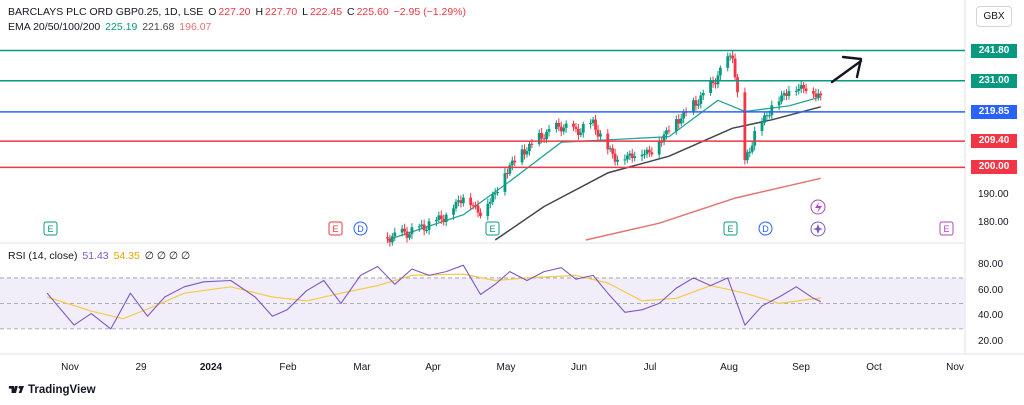  Describe the element at coordinates (212, 12) in the screenshot. I see `open-label: O` at that location.